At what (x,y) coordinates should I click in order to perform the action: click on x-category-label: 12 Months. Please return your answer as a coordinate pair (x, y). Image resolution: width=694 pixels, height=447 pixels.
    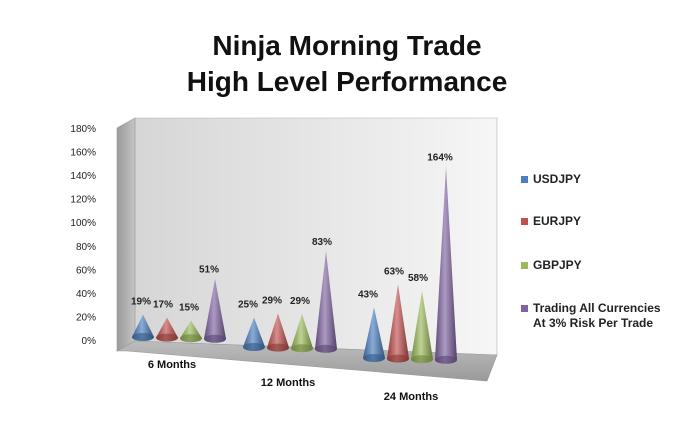
    Looking at the image, I should click on (288, 383).